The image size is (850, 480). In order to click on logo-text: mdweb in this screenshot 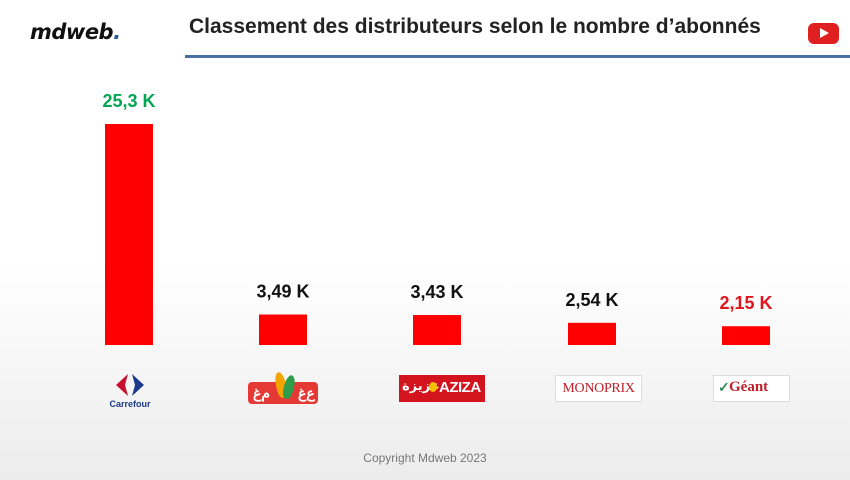, I will do `click(72, 32)`.